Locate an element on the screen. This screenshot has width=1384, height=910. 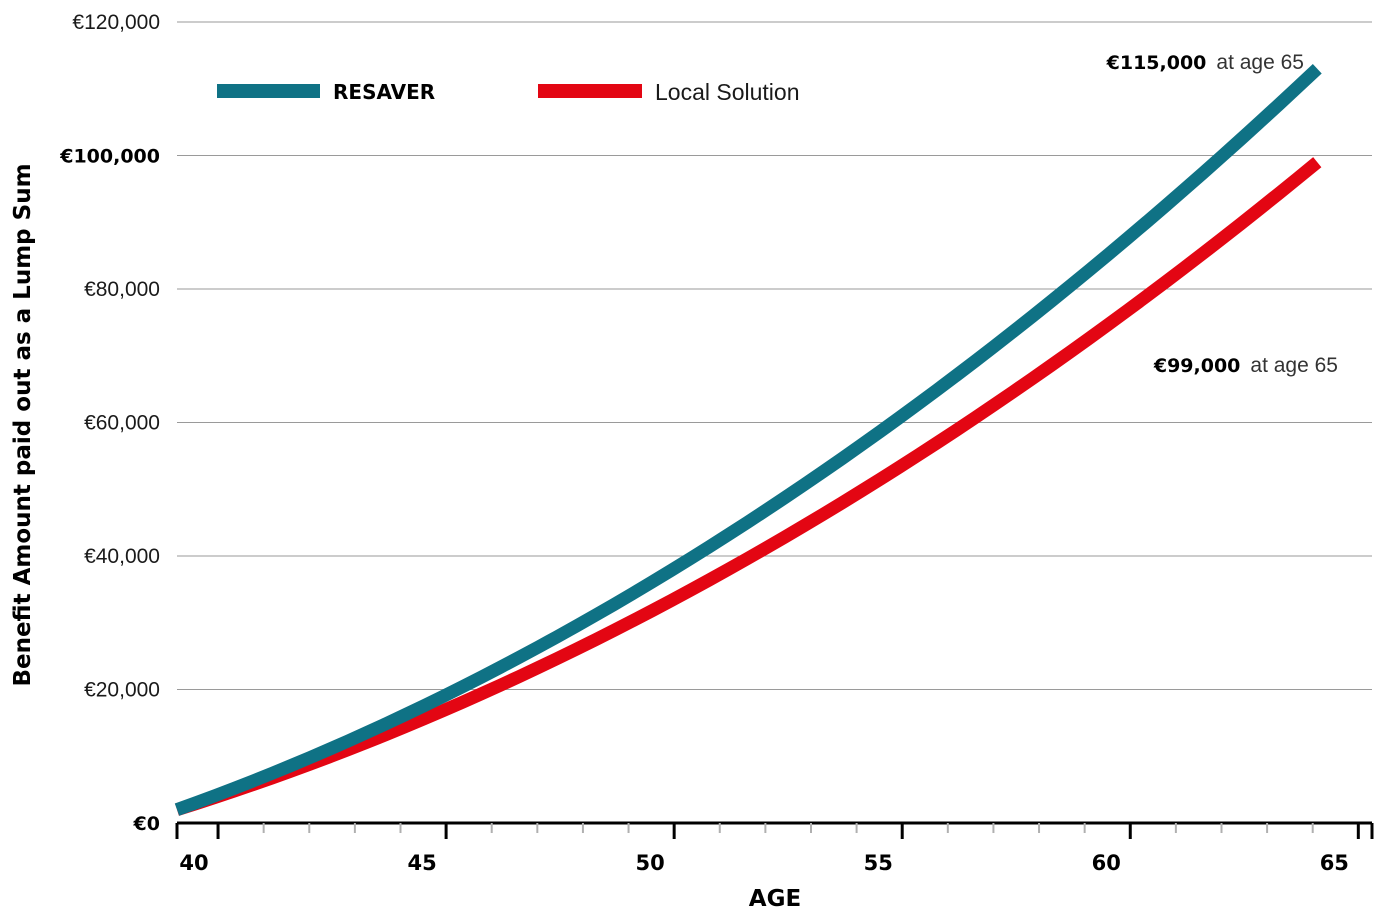
y-tick-label: €0 is located at coordinates (146, 824).